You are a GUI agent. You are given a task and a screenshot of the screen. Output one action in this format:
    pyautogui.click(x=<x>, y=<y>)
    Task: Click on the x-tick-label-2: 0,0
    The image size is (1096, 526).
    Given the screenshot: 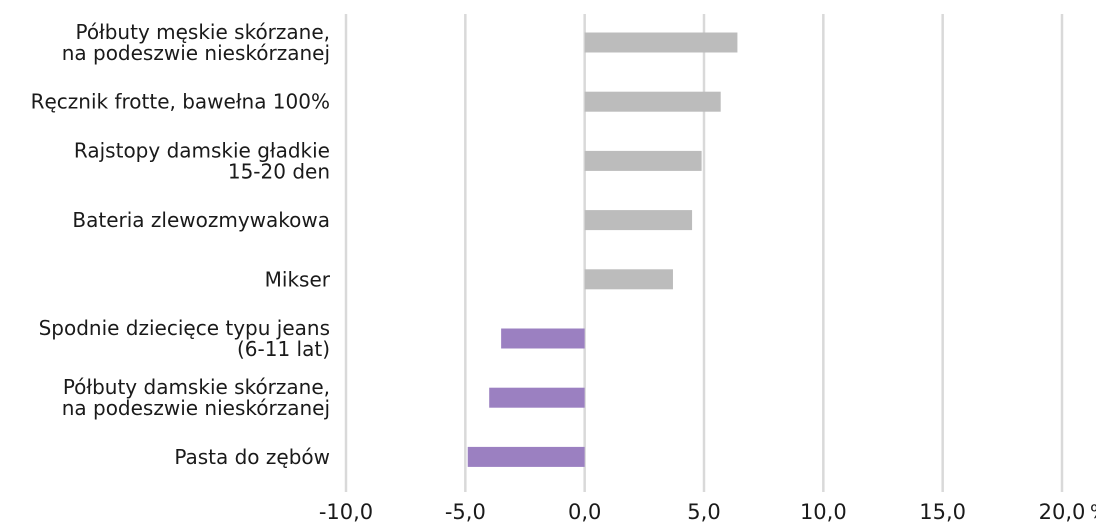 What is the action you would take?
    pyautogui.click(x=584, y=512)
    